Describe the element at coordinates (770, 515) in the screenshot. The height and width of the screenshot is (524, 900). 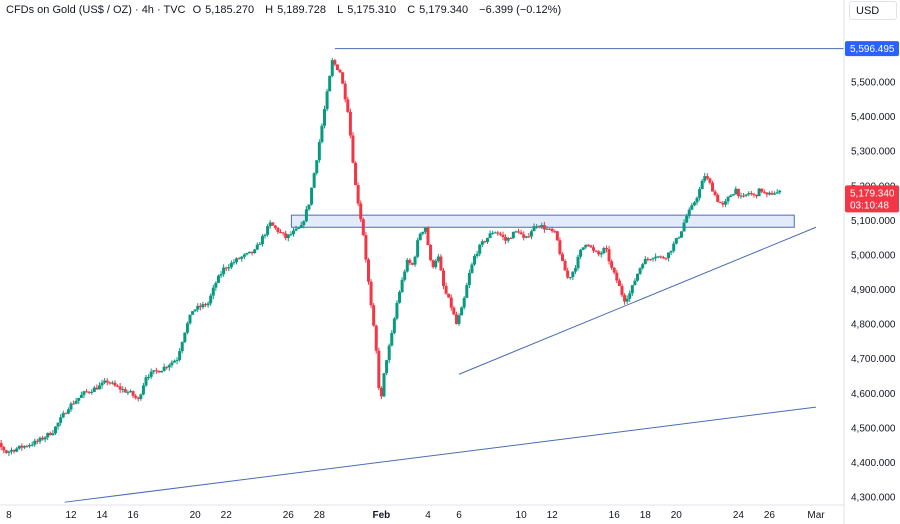
I see `time-tick-label: 26` at that location.